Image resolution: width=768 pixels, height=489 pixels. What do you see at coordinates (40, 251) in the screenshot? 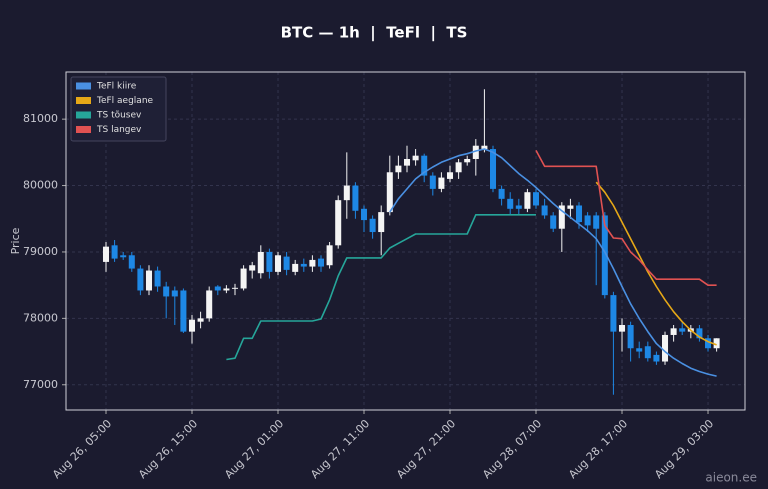
I see `y-tick-label: 79000` at bounding box center [40, 251].